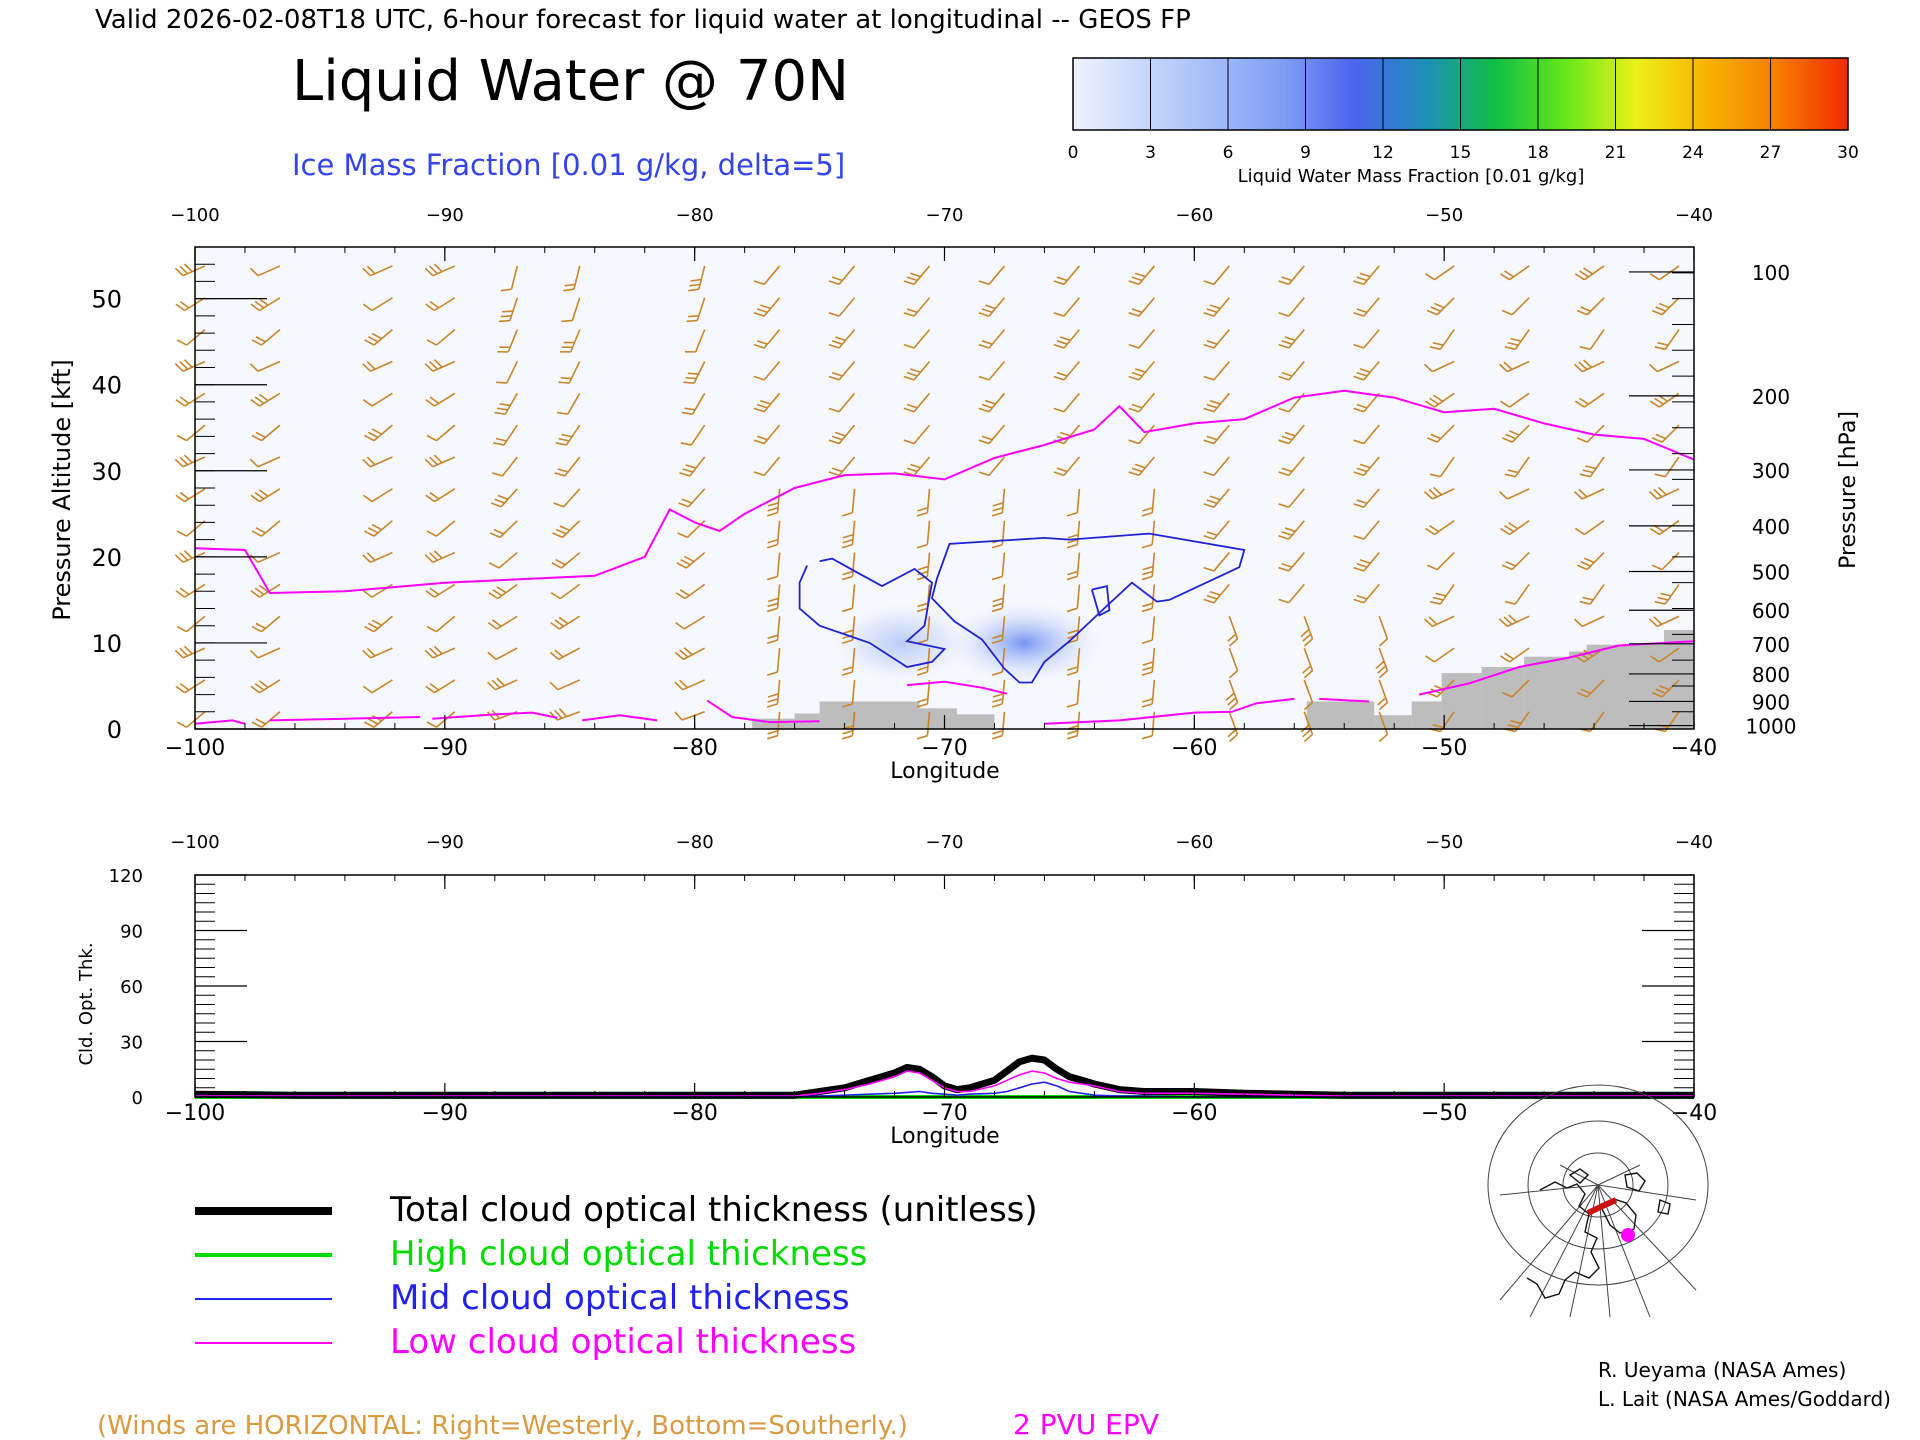 The width and height of the screenshot is (1920, 1440). What do you see at coordinates (944, 748) in the screenshot?
I see `main-x-tick-label: −70` at bounding box center [944, 748].